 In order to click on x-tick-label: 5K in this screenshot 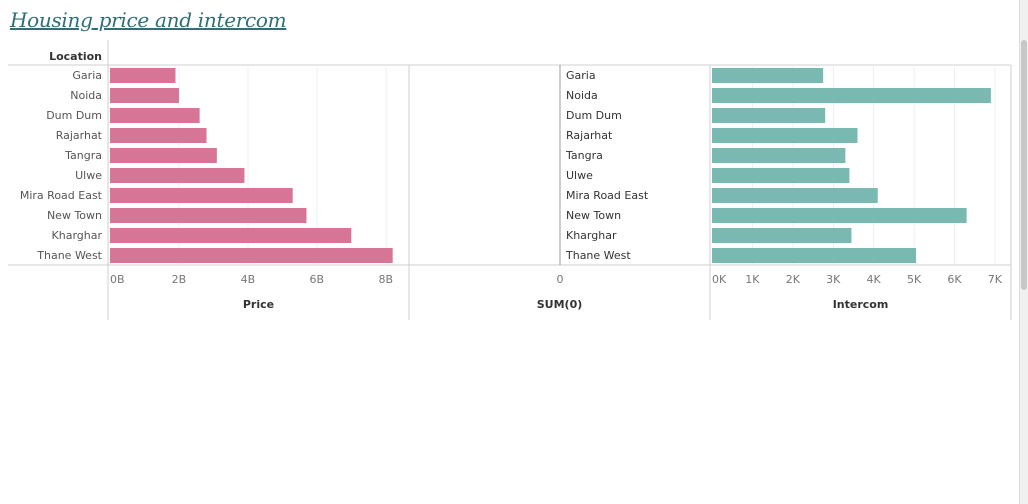, I will do `click(914, 279)`.